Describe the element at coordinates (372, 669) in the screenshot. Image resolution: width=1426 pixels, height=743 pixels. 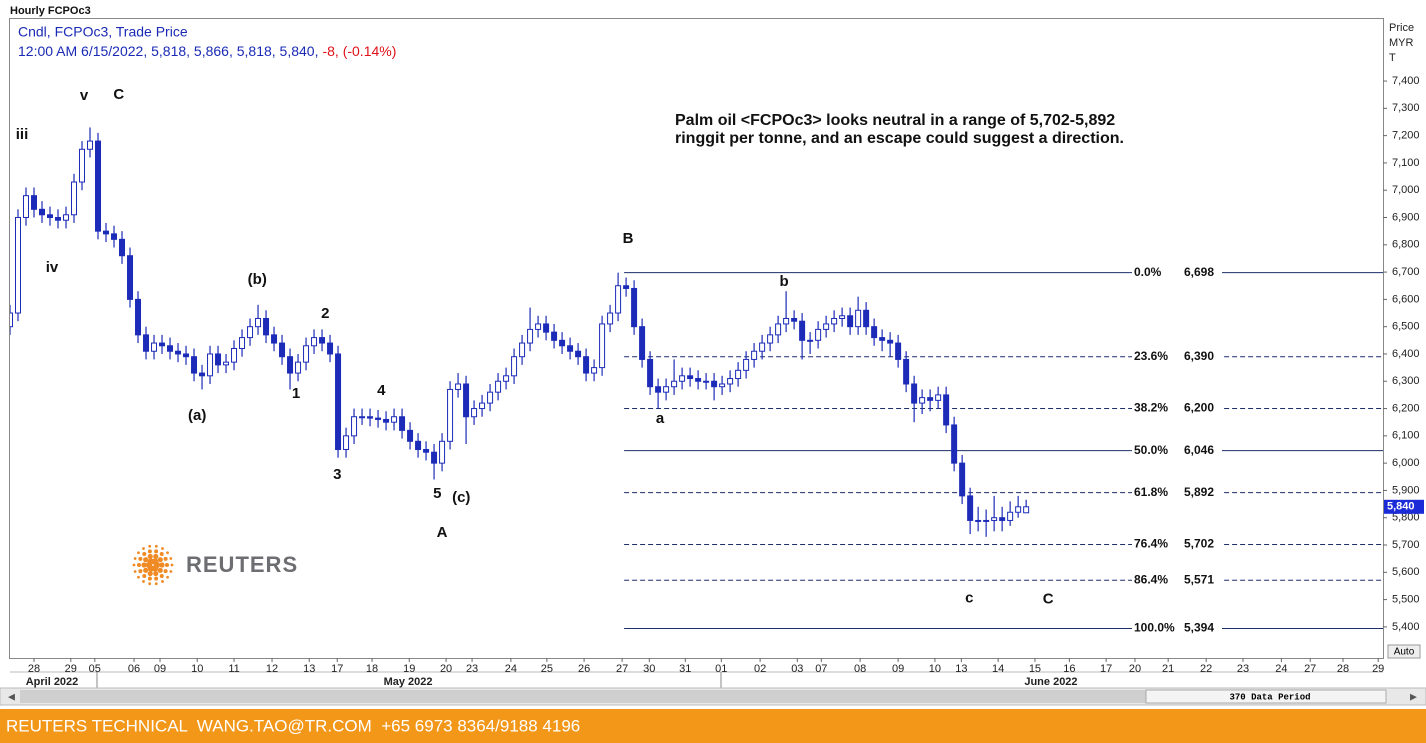
I see `x-tick-label: 18` at that location.